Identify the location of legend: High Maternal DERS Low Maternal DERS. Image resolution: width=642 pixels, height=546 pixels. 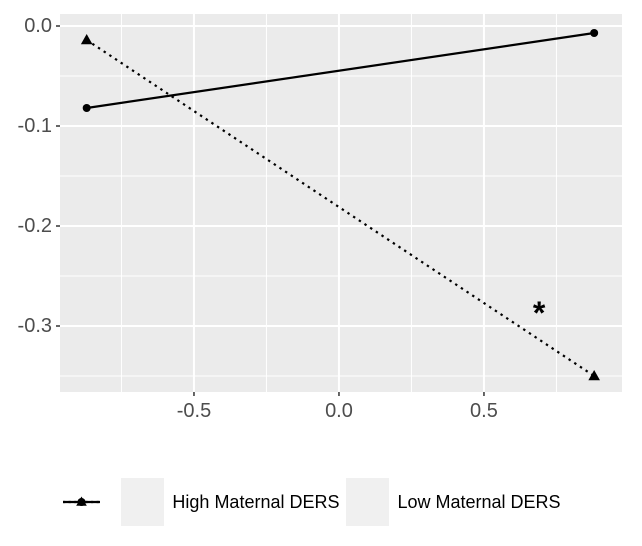
(341, 502).